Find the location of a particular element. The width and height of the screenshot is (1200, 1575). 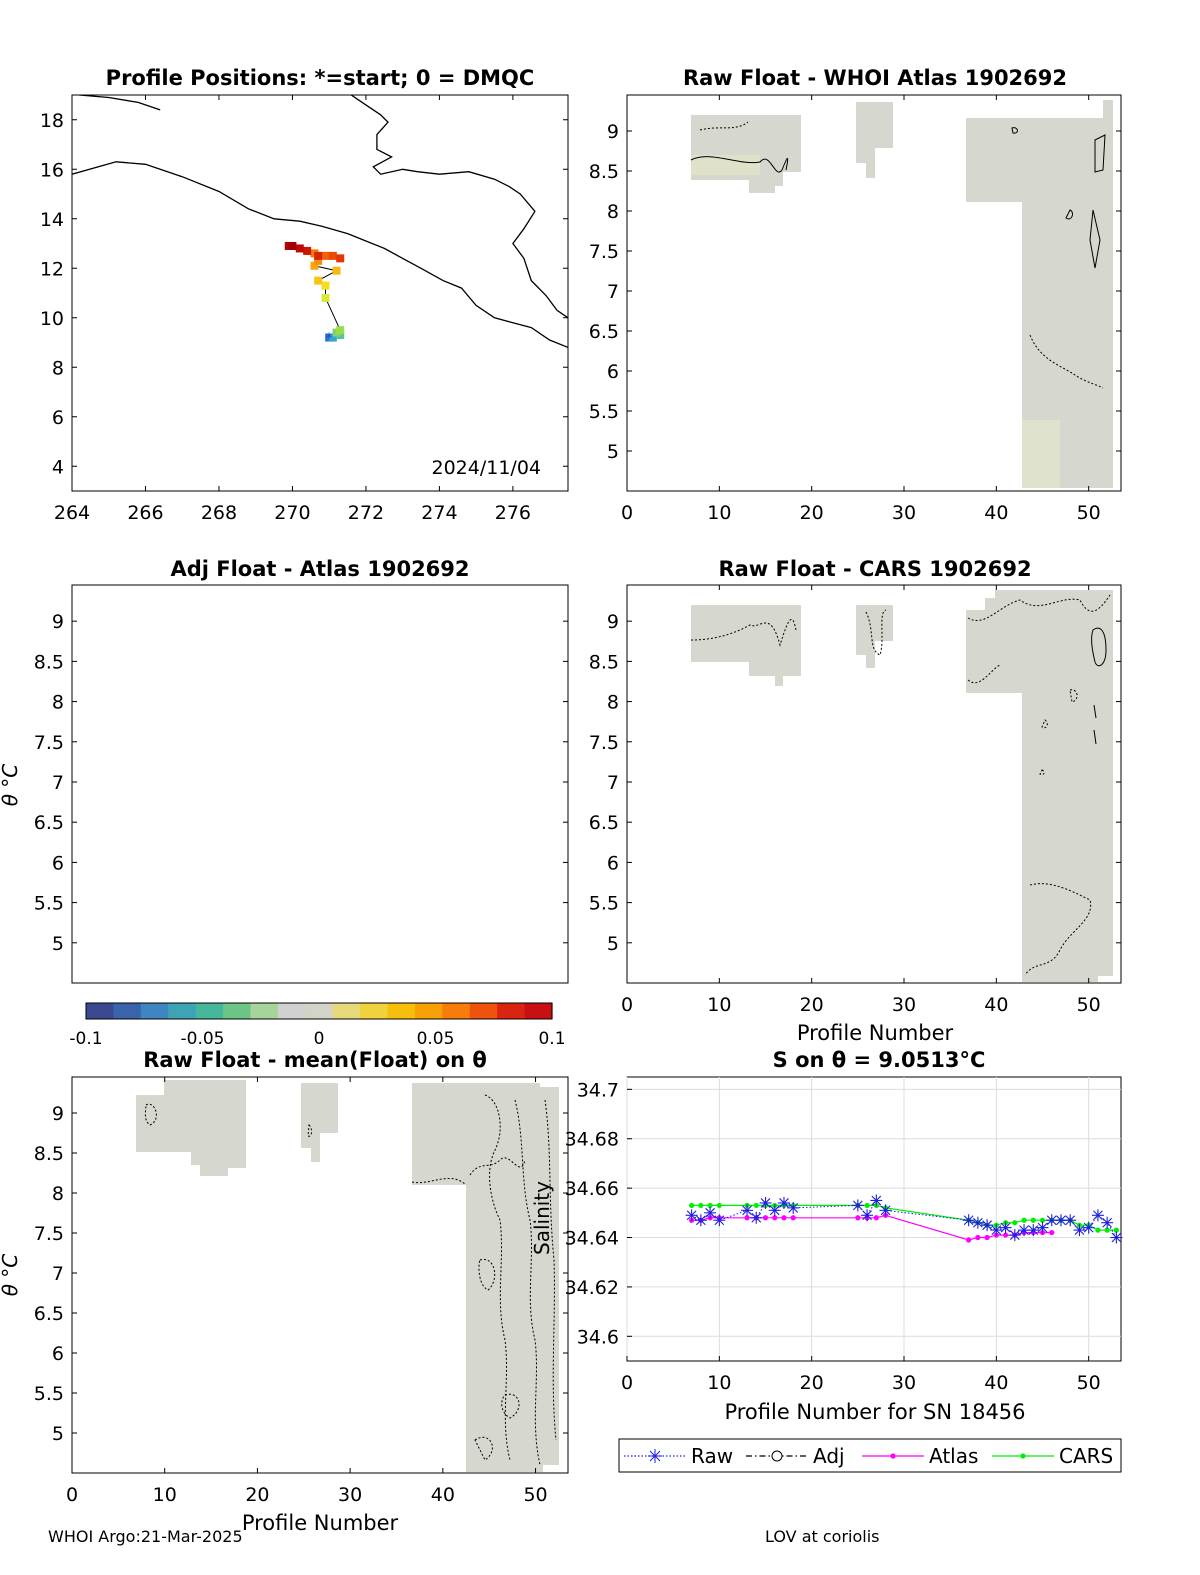

y-tick-label: 34.7 is located at coordinates (598, 1090).